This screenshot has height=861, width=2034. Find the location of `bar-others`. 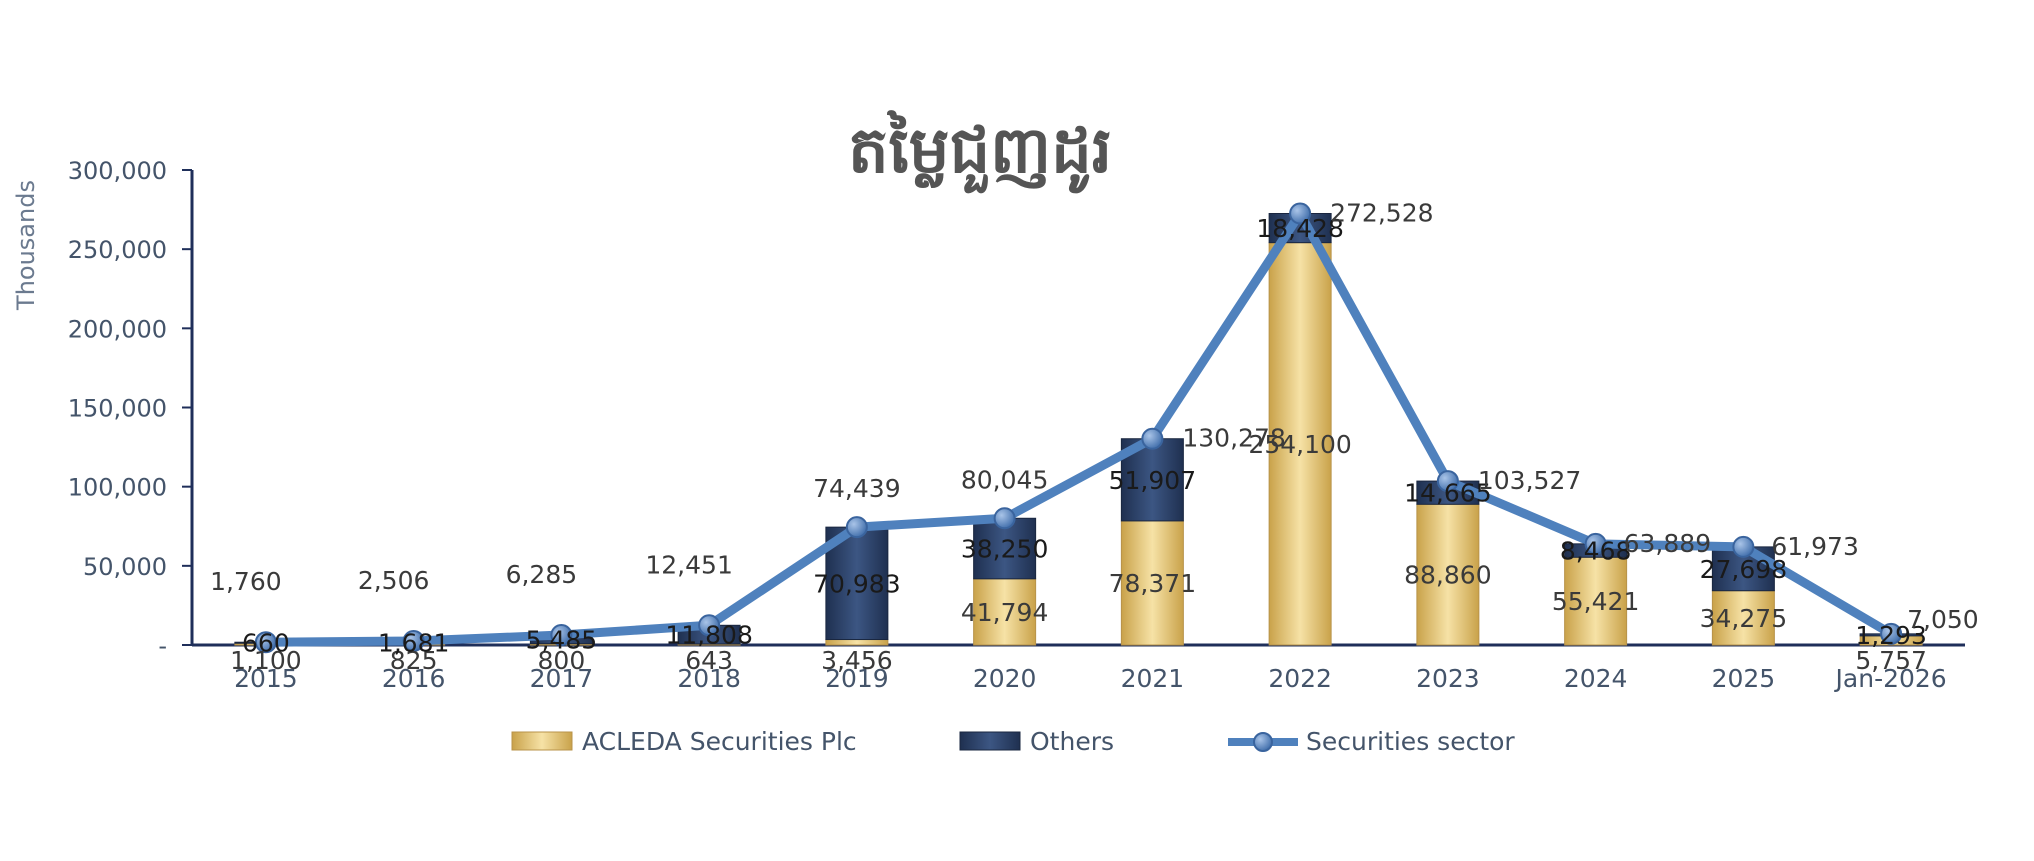

bar-others is located at coordinates (1005, 548).